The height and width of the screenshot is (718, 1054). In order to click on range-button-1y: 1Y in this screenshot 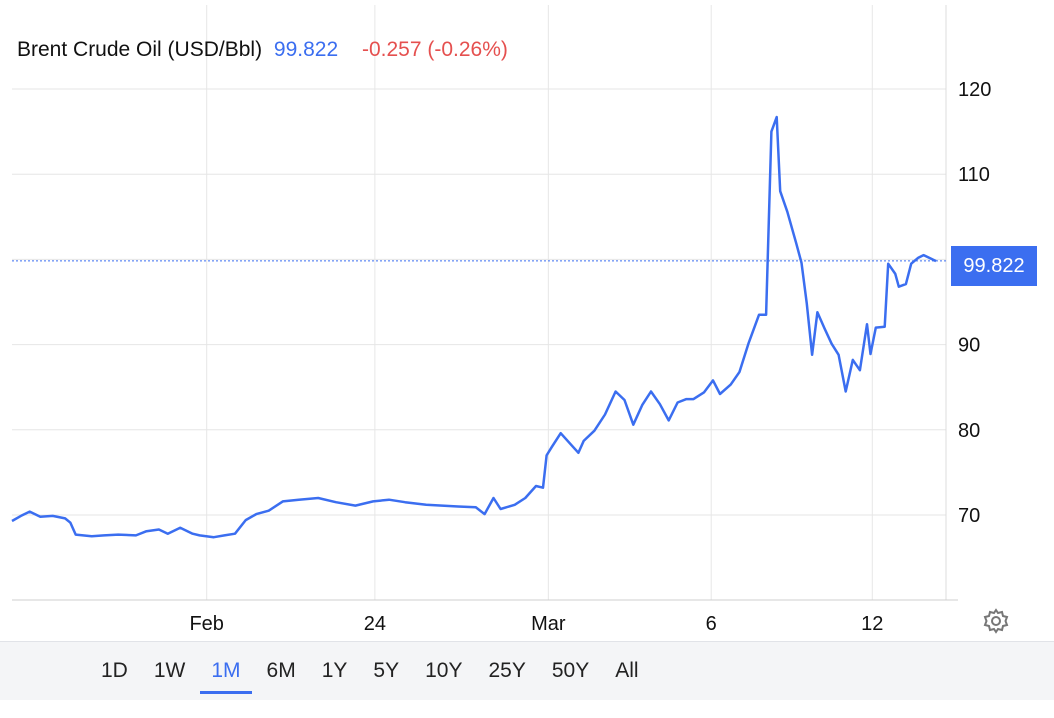, I will do `click(334, 670)`.